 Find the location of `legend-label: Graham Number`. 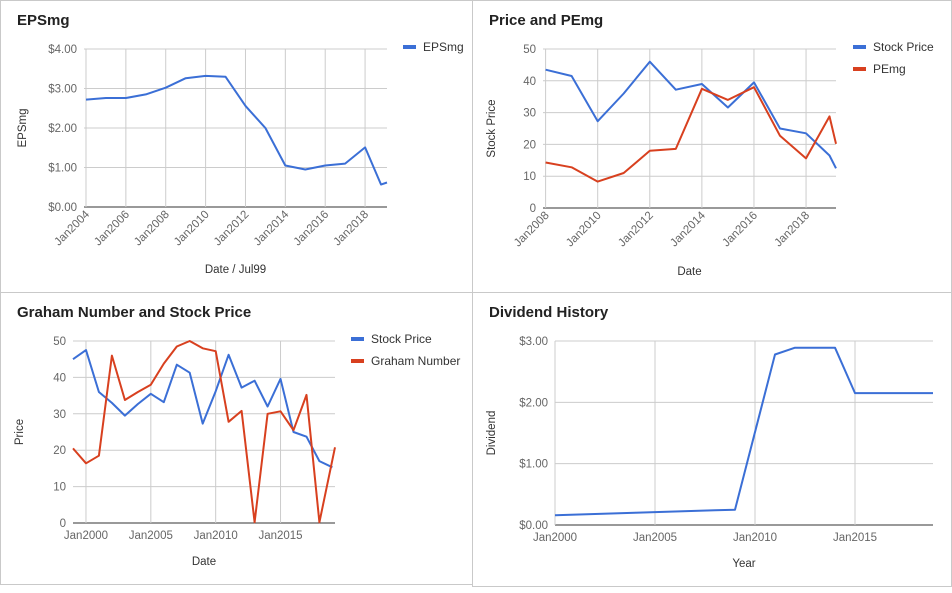

legend-label: Graham Number is located at coordinates (415, 361).